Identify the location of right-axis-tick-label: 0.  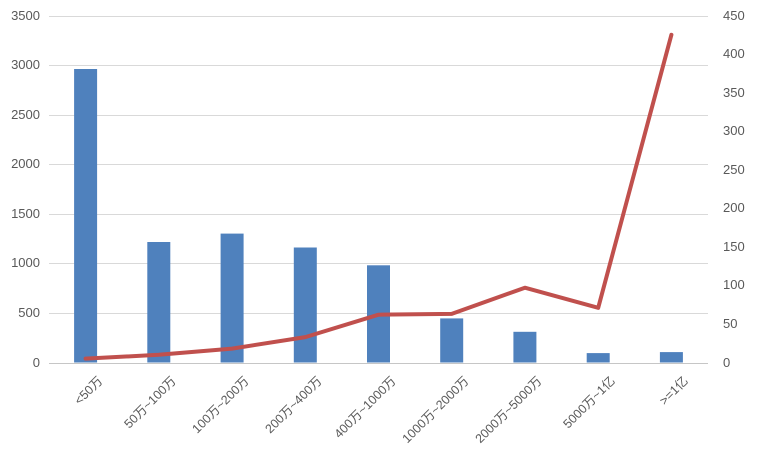
(727, 362).